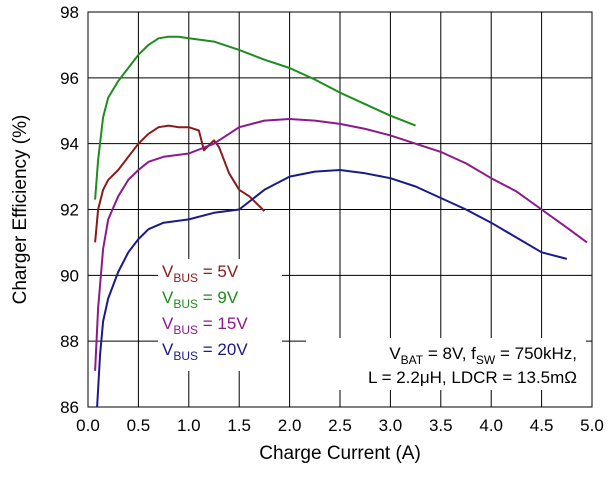 The image size is (612, 478). I want to click on legend-entry-0: VBUS = 5V, so click(200, 273).